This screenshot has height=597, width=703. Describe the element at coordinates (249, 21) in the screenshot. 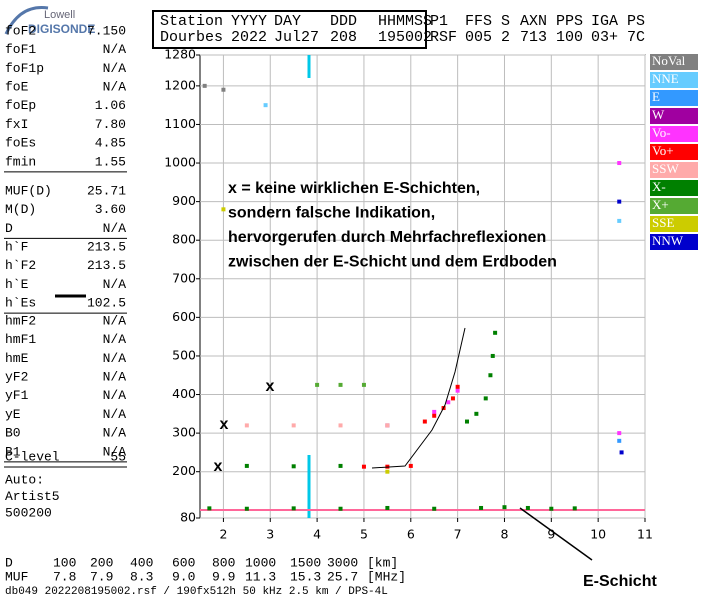

I see `header-cell: YYYY` at that location.